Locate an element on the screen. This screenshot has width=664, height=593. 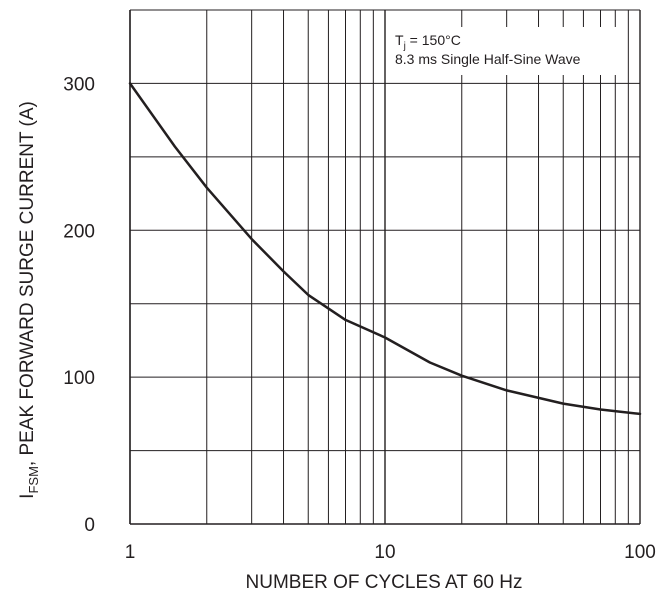
x-tick-label: 1 is located at coordinates (130, 552).